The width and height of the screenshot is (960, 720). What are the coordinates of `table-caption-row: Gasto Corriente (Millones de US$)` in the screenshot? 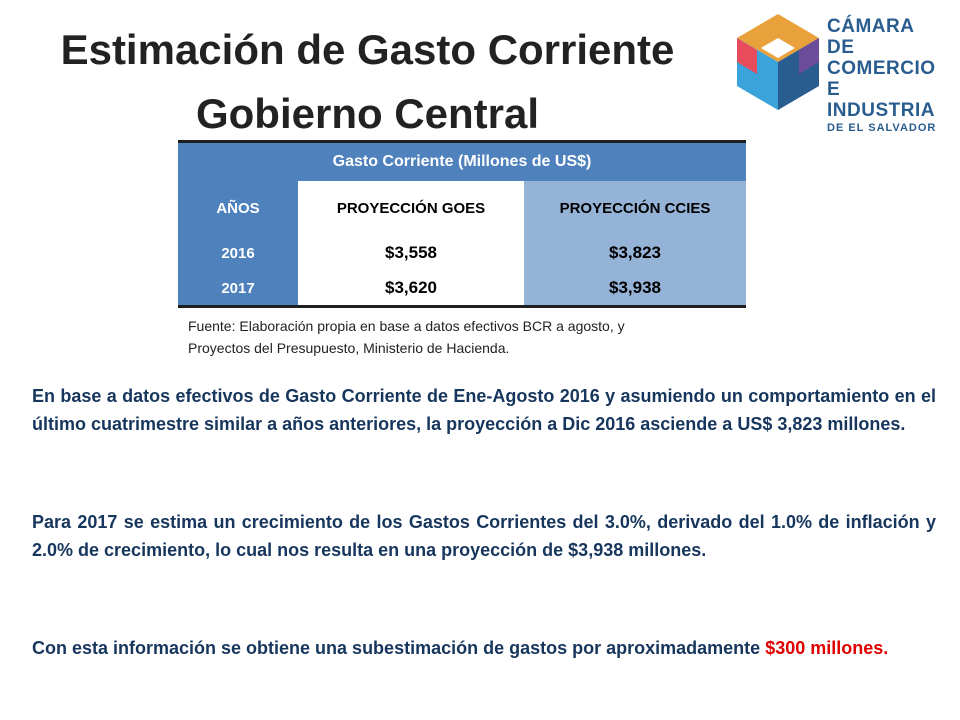 It's located at (462, 160).